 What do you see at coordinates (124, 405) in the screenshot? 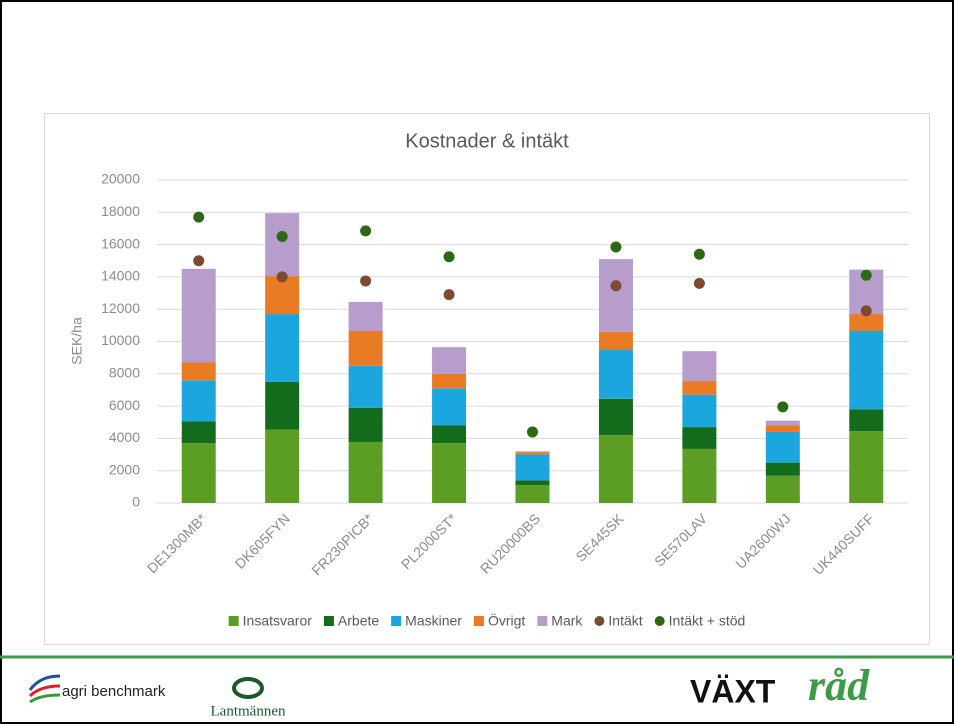
I see `y-tick-label: 6000` at bounding box center [124, 405].